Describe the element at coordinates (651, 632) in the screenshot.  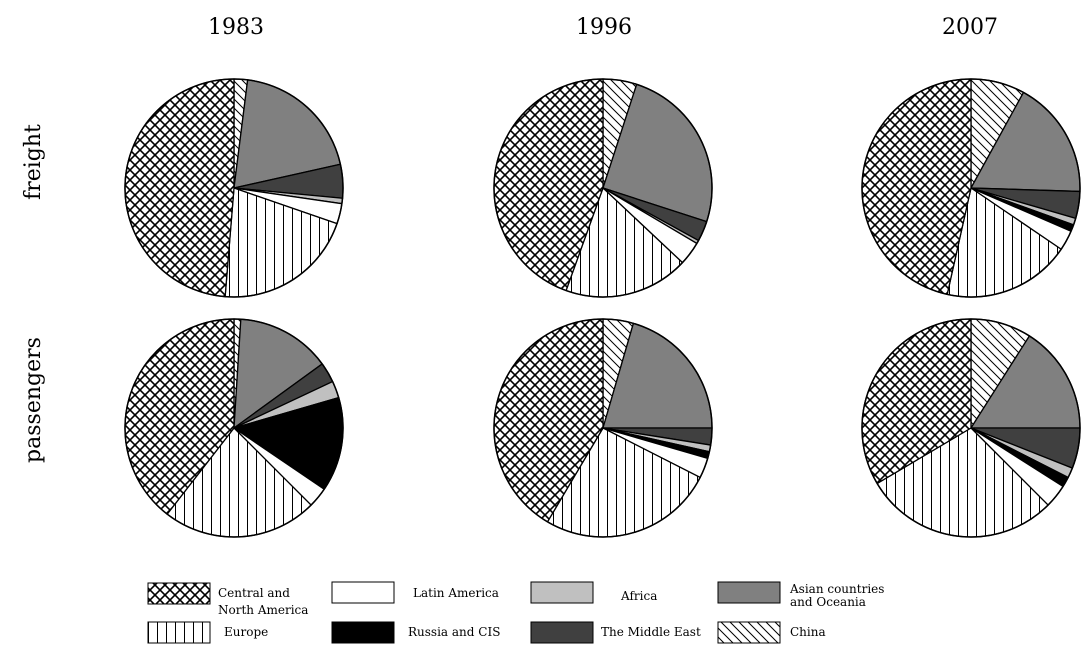
I see `legend-label-mideast: The Middle East` at that location.